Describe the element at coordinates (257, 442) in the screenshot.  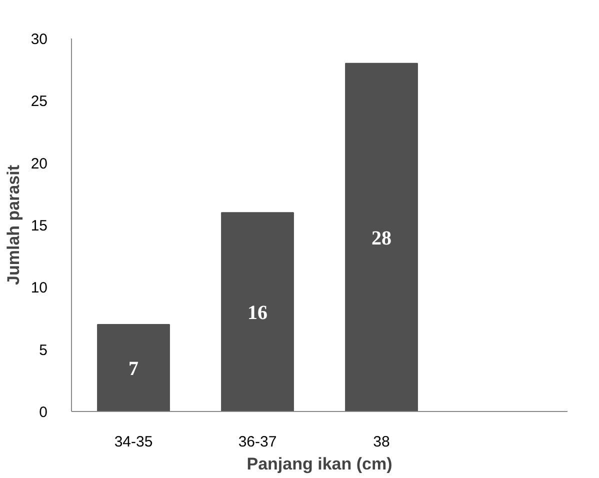
I see `x-tick-label: 36-37` at that location.